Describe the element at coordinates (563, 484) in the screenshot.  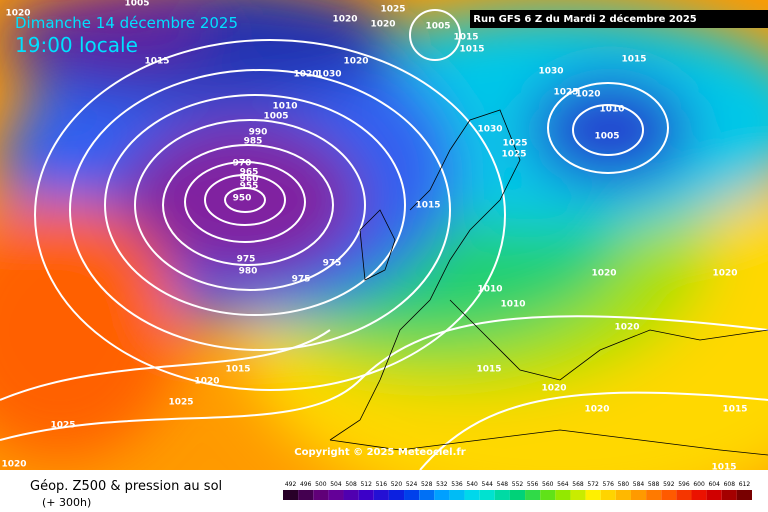
I see `scale-label: 564` at that location.